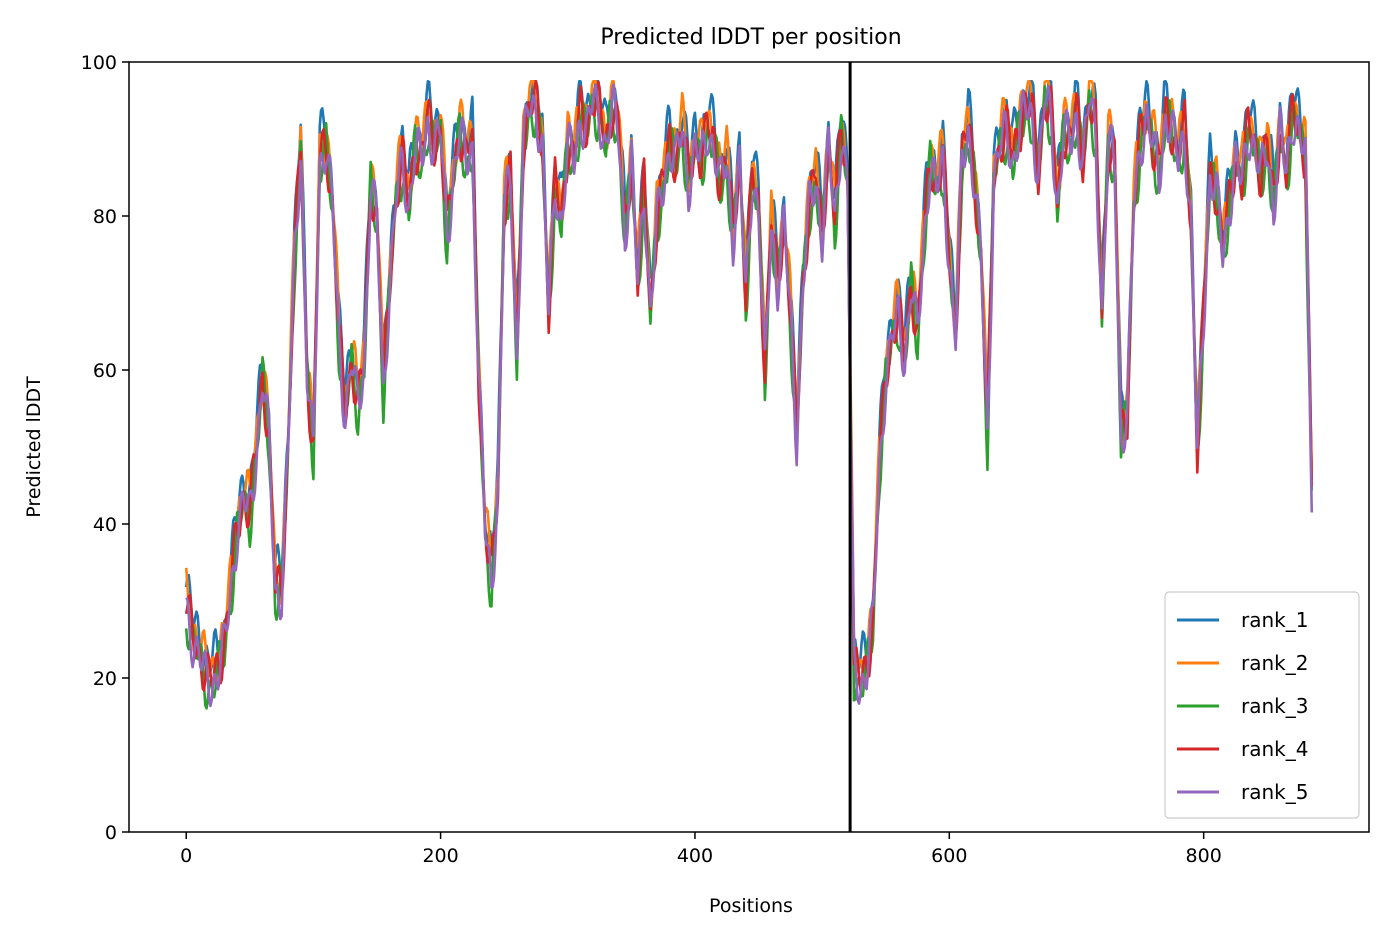 The width and height of the screenshot is (1391, 939). What do you see at coordinates (1274, 749) in the screenshot?
I see `legend-label-rank_4: rank_4` at bounding box center [1274, 749].